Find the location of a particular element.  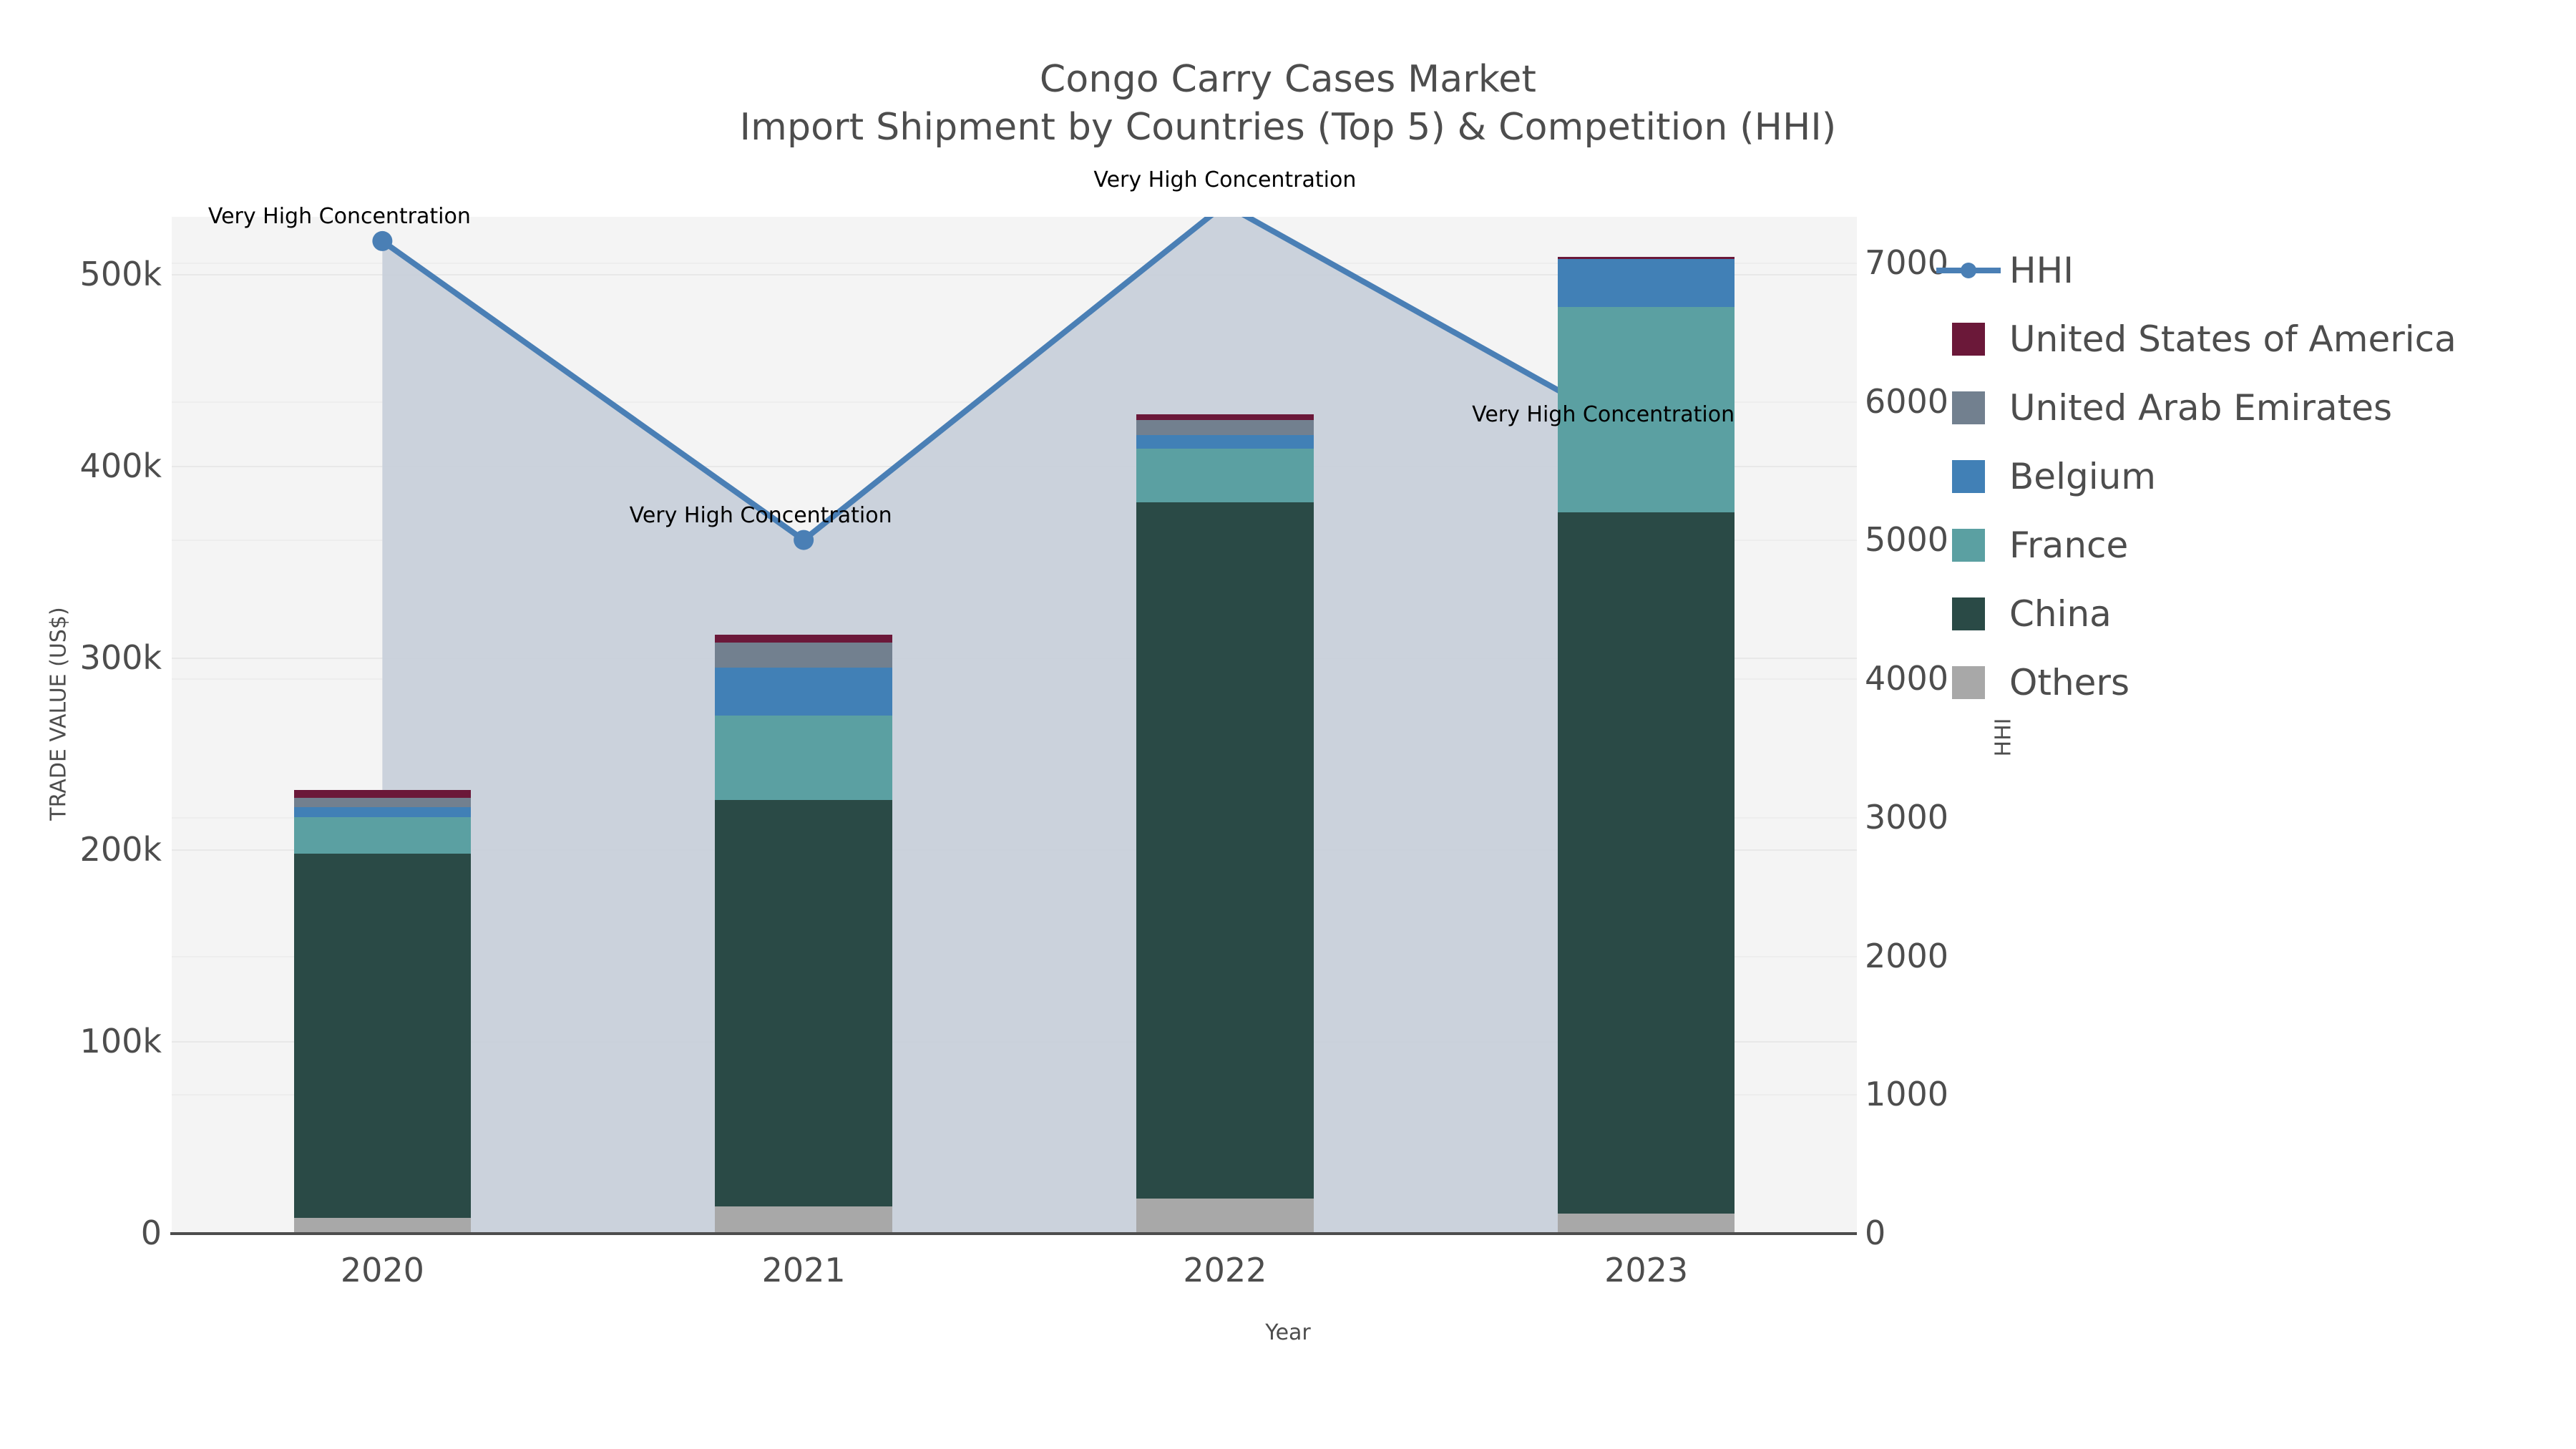

legend-item-united-arab-emirates: United Arab Emirates is located at coordinates (2244, 408).